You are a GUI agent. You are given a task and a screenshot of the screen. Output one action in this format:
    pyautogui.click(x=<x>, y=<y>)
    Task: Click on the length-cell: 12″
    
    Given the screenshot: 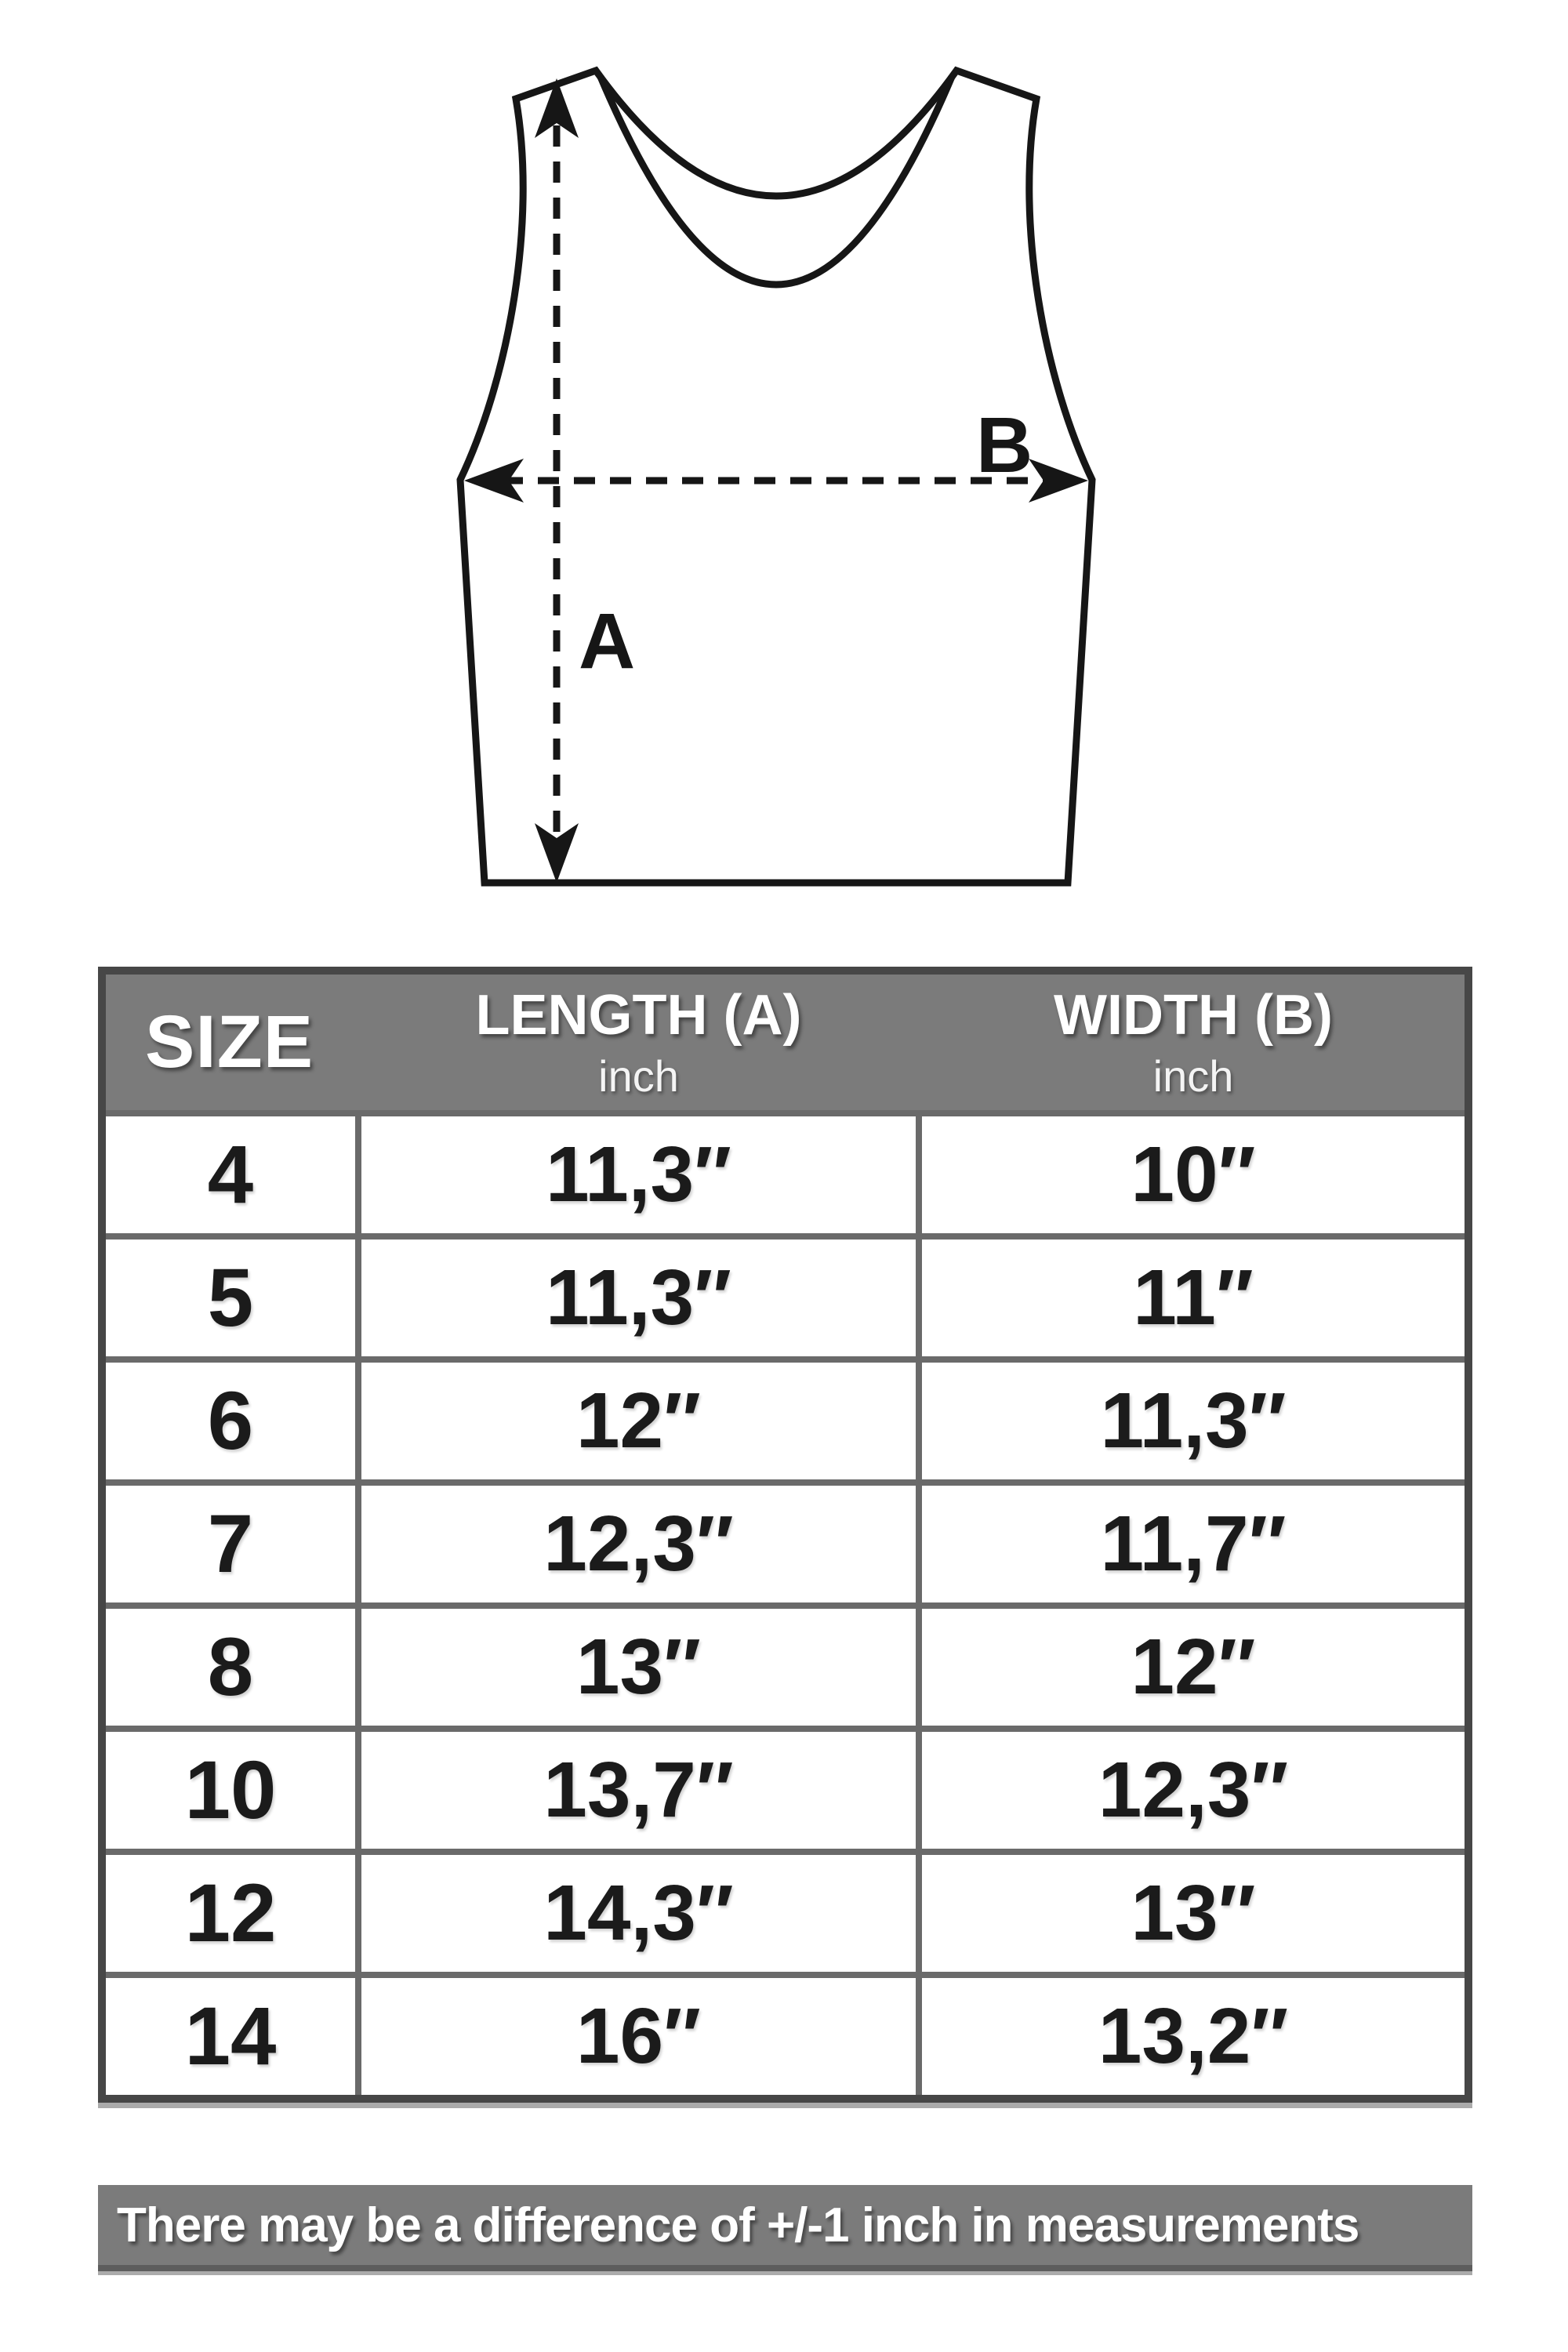 What is the action you would take?
    pyautogui.click(x=638, y=1421)
    